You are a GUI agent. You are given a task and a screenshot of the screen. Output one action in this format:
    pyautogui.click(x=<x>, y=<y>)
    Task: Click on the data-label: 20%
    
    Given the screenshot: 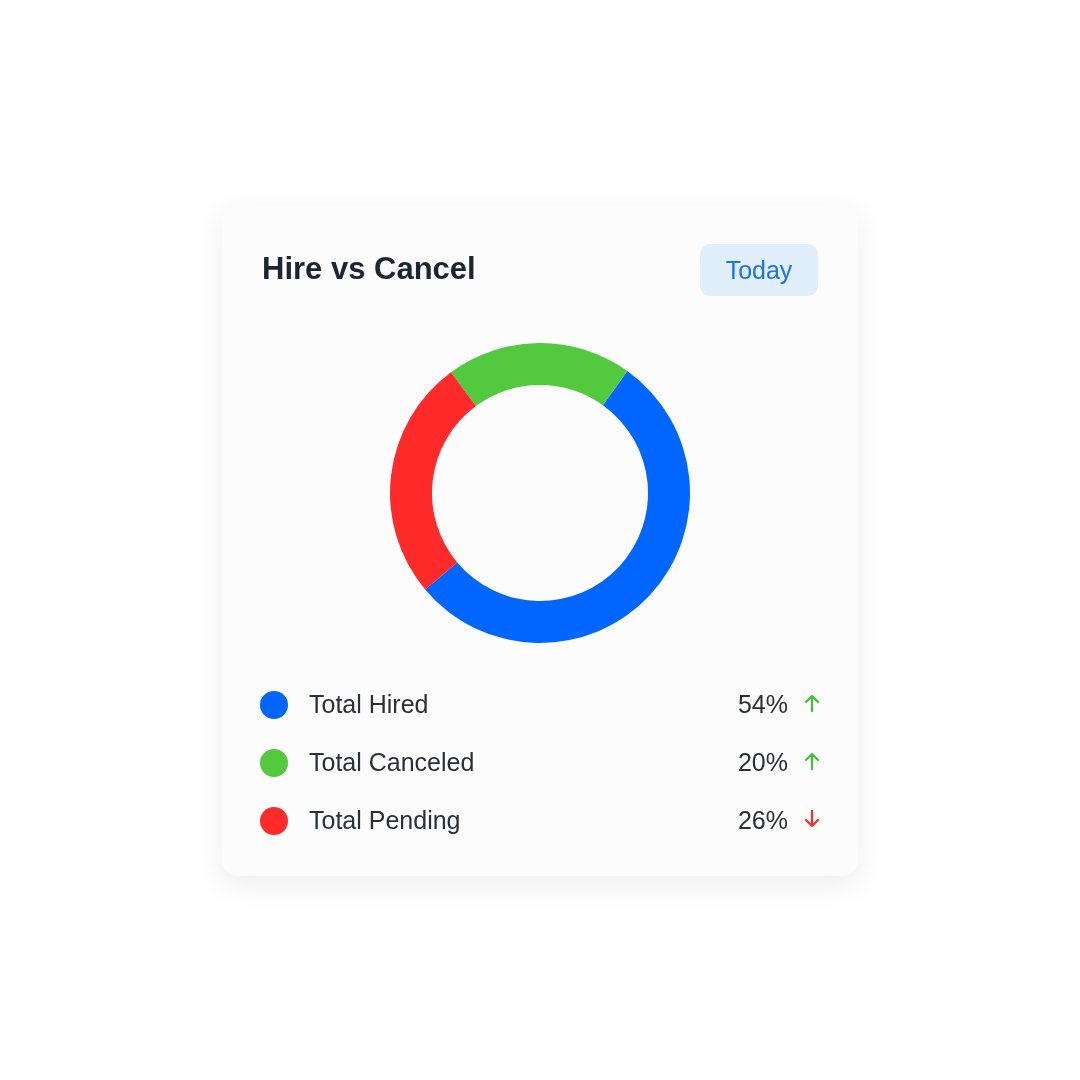 What is the action you would take?
    pyautogui.click(x=762, y=762)
    